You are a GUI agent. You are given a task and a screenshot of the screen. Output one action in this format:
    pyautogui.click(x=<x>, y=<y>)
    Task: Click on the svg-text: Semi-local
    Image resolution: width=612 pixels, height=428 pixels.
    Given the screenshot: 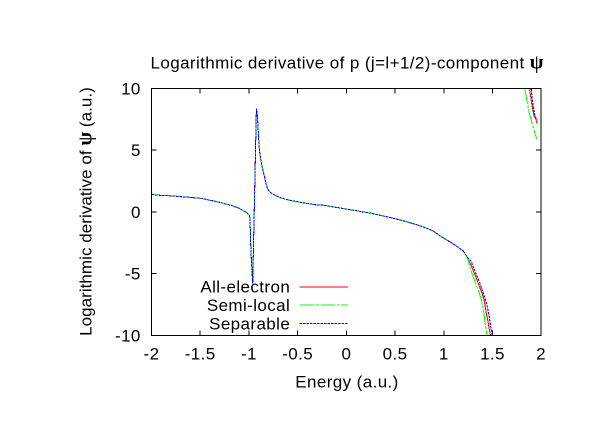 What is the action you would take?
    pyautogui.click(x=248, y=305)
    